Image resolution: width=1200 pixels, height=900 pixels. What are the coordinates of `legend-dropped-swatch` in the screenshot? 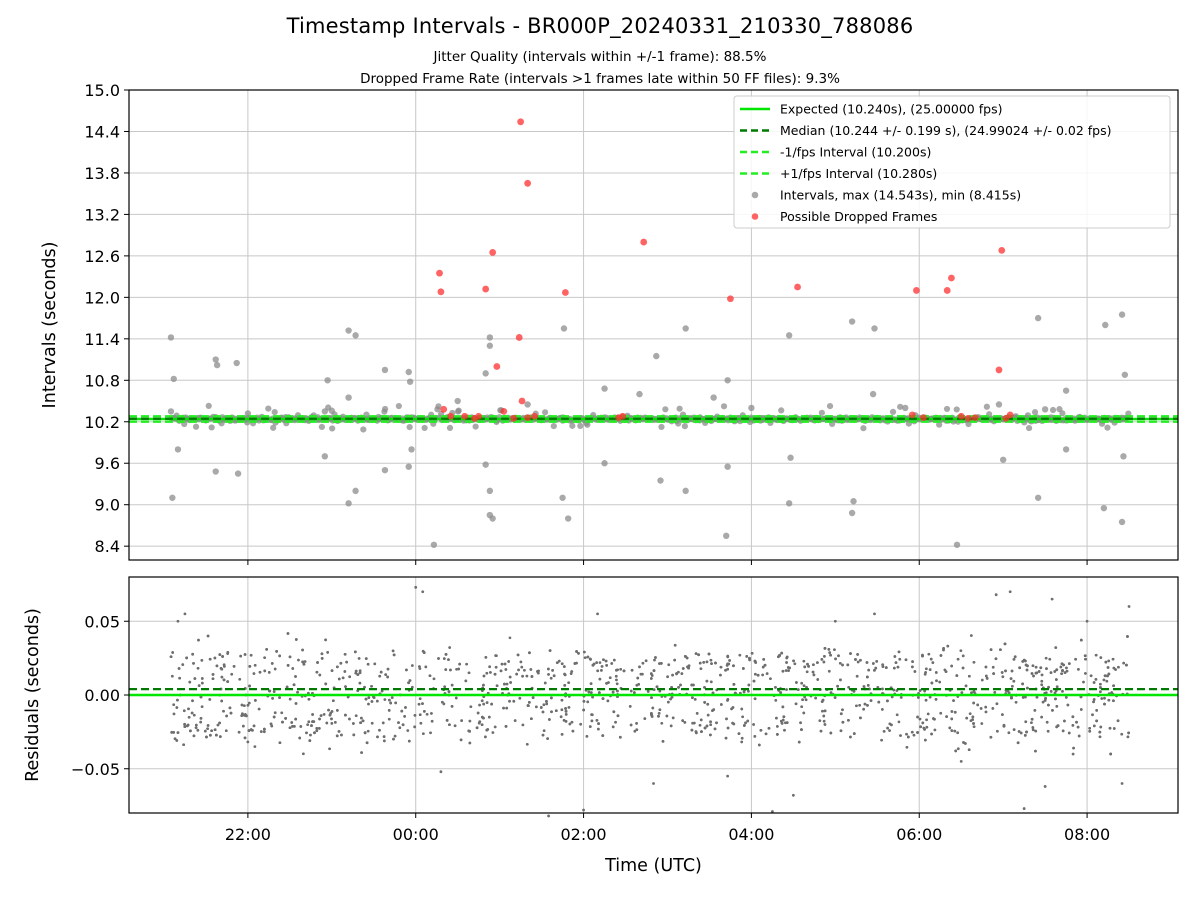 It's located at (755, 216).